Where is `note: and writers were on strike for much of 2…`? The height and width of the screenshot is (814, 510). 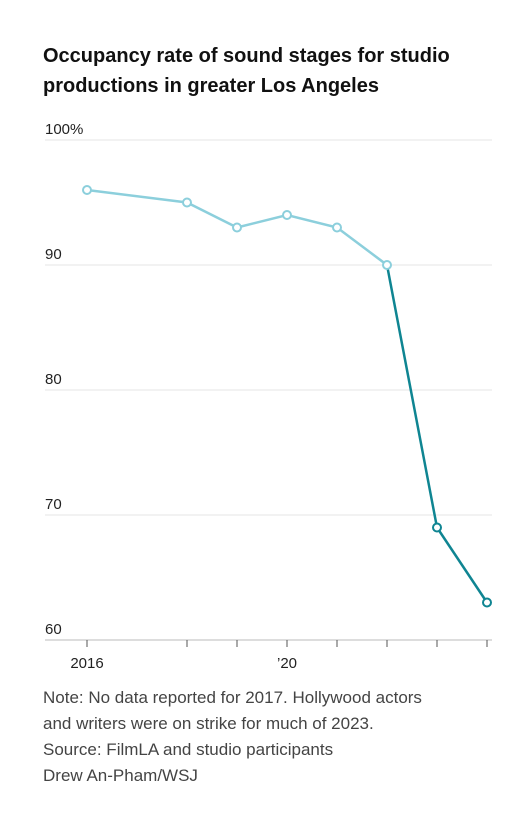 note: and writers were on strike for much of 2… is located at coordinates (208, 723).